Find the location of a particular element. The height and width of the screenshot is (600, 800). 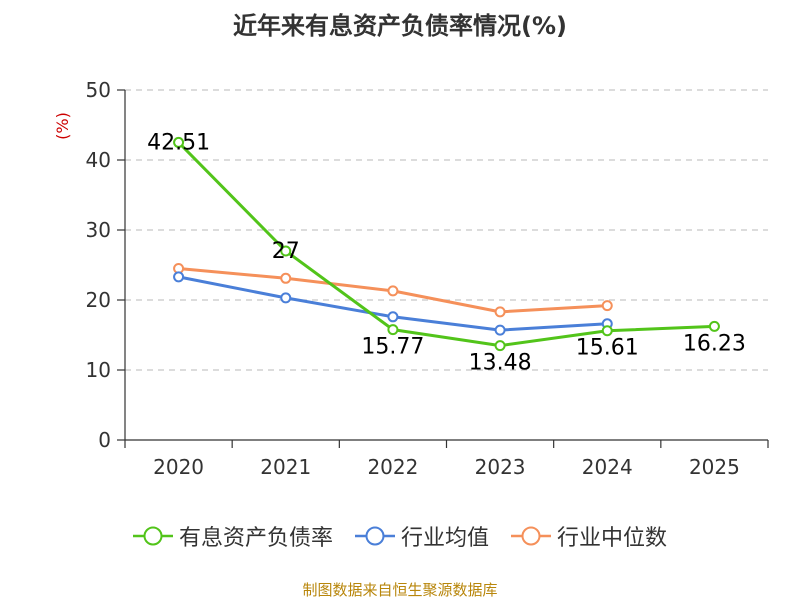

series-0-point-2020 is located at coordinates (179, 142).